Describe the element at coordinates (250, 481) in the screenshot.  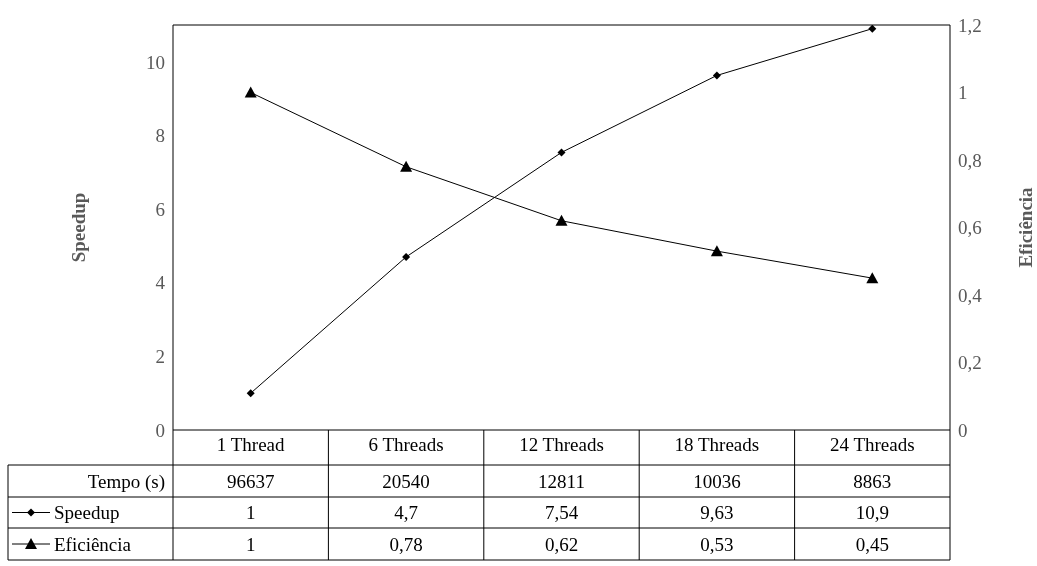
I see `text: 96637` at that location.